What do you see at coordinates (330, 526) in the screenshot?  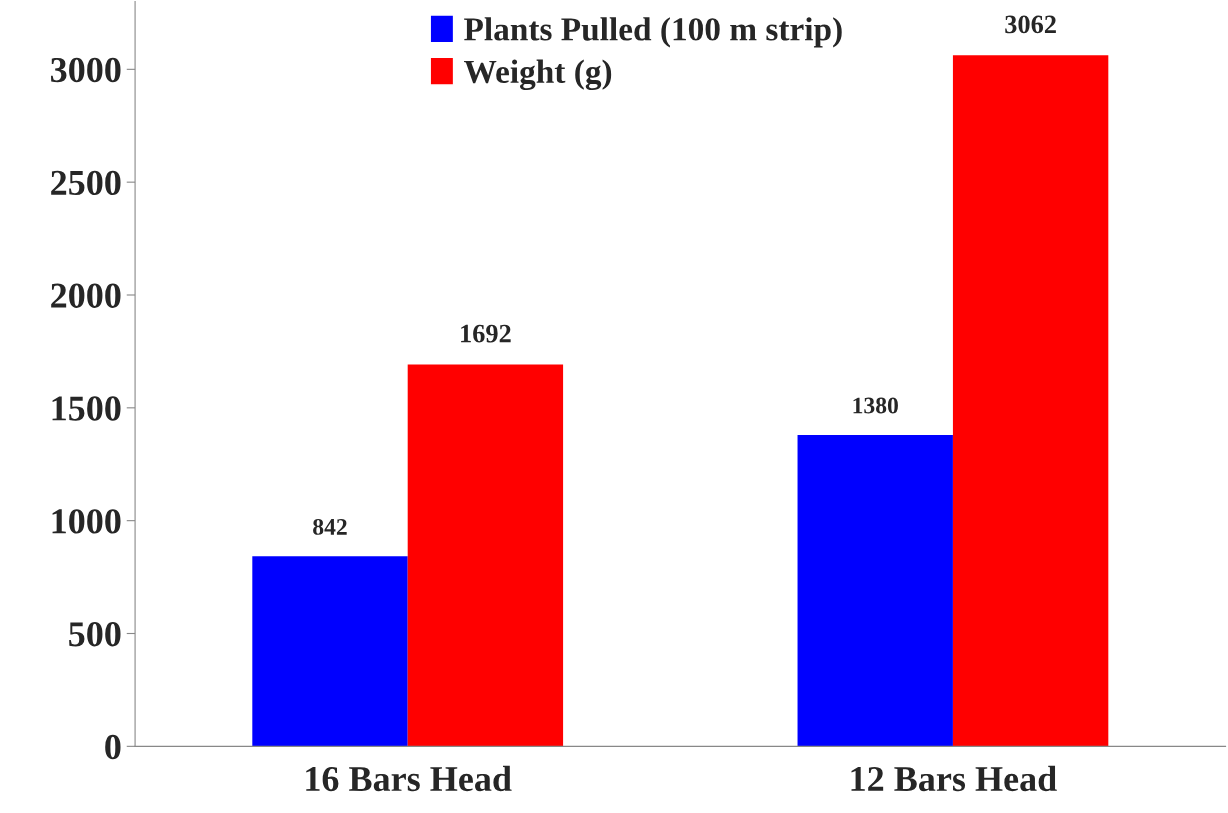 I see `data-label: 842` at bounding box center [330, 526].